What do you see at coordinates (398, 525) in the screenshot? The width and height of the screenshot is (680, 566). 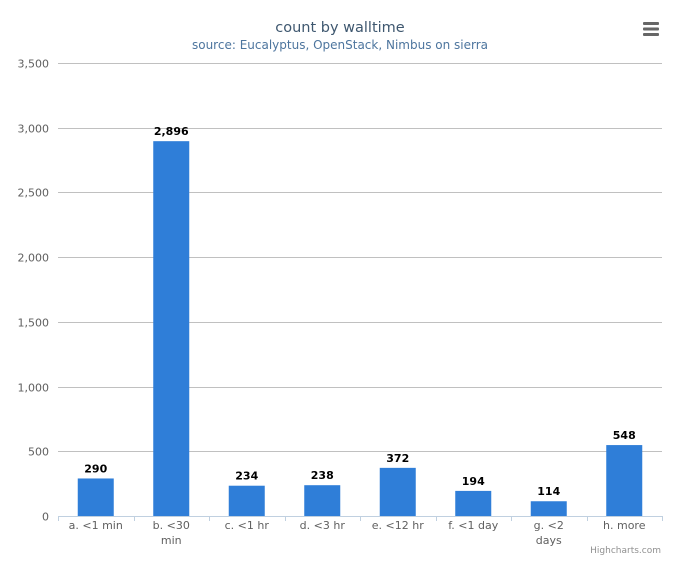 I see `x-tick-label: e. <12 hr` at bounding box center [398, 525].